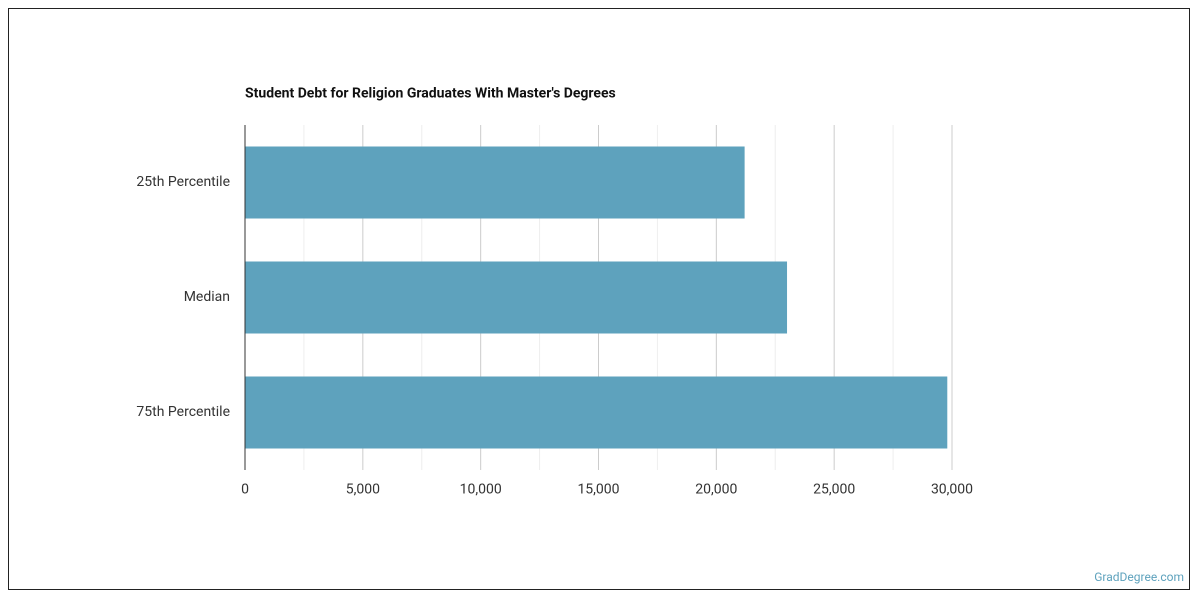 The image size is (1200, 600). What do you see at coordinates (481, 490) in the screenshot?
I see `x-tick-label: 10,000` at bounding box center [481, 490].